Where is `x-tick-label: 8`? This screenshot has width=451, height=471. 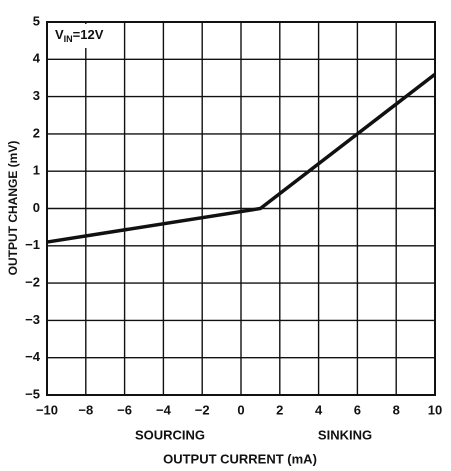
x-tick-label: 8 is located at coordinates (396, 409).